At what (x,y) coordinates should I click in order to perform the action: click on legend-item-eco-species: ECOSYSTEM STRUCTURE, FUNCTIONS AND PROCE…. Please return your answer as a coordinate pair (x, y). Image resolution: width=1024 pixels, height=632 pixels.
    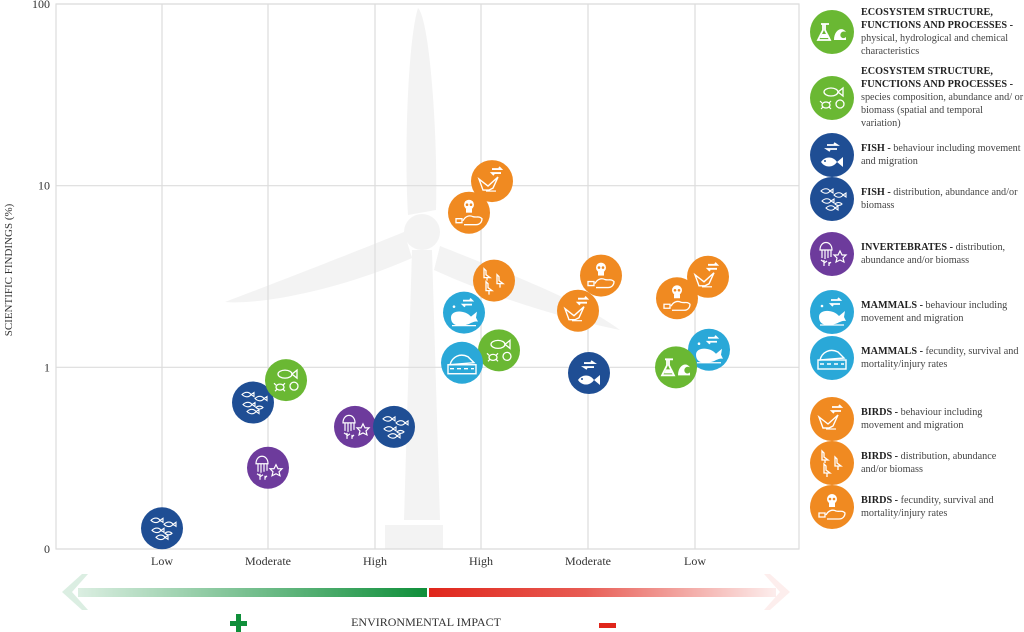
    Looking at the image, I should click on (917, 97).